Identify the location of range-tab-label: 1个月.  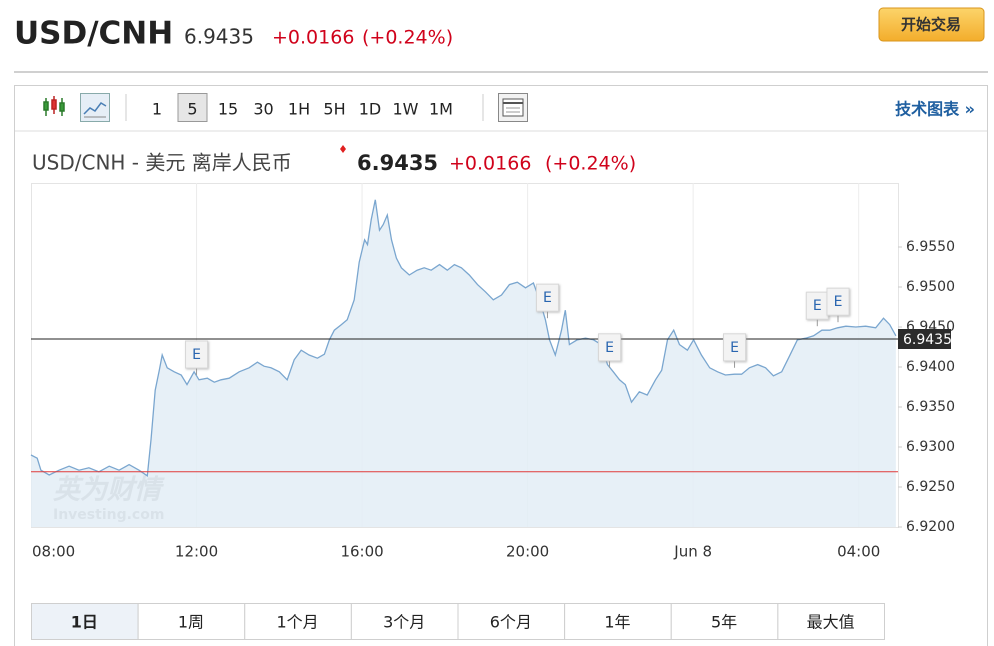
(297, 622).